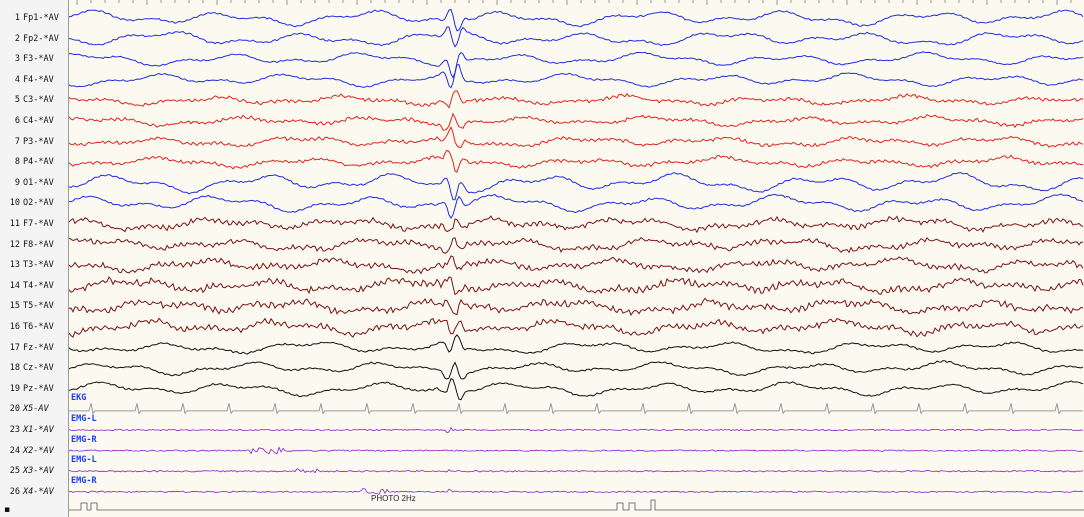  I want to click on channel-label: 25 X3-*AV, so click(28, 471).